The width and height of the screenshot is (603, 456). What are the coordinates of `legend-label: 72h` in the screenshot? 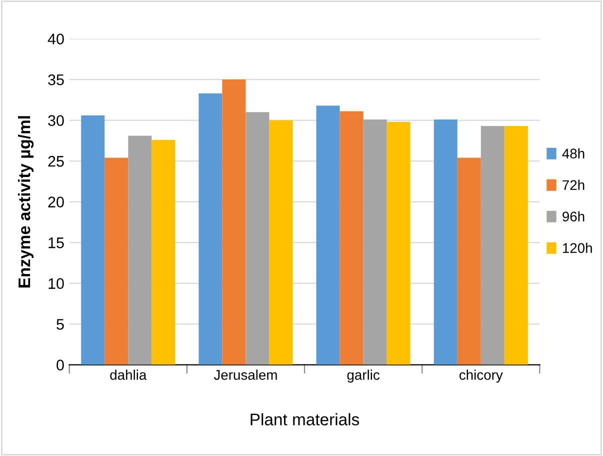 It's located at (573, 185).